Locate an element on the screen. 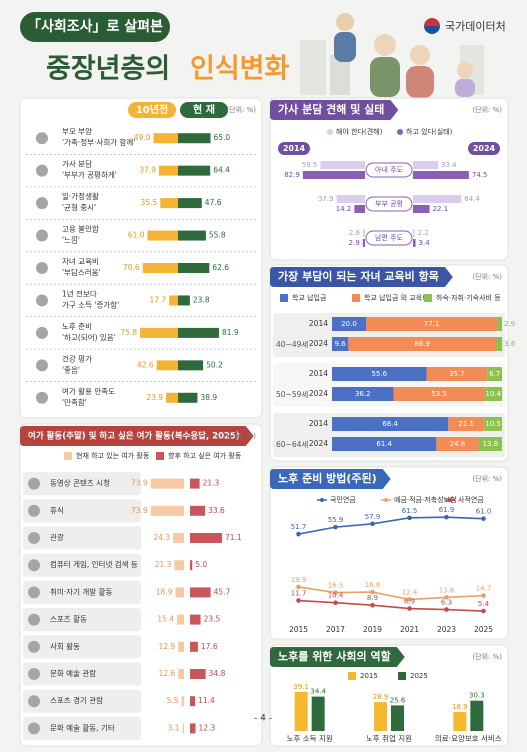  value-label: 57.9 is located at coordinates (373, 517).